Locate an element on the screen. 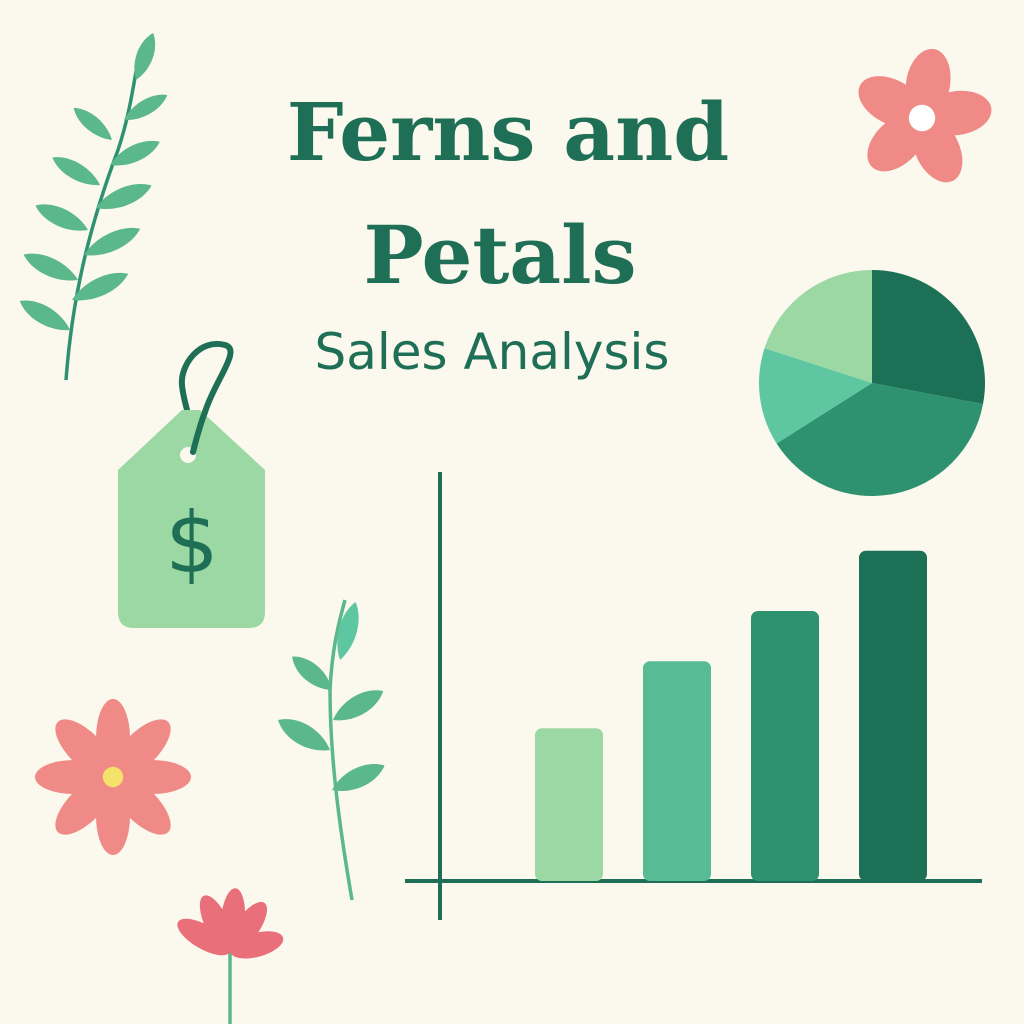 This screenshot has height=1024, width=1024. pie-chart is located at coordinates (872, 383).